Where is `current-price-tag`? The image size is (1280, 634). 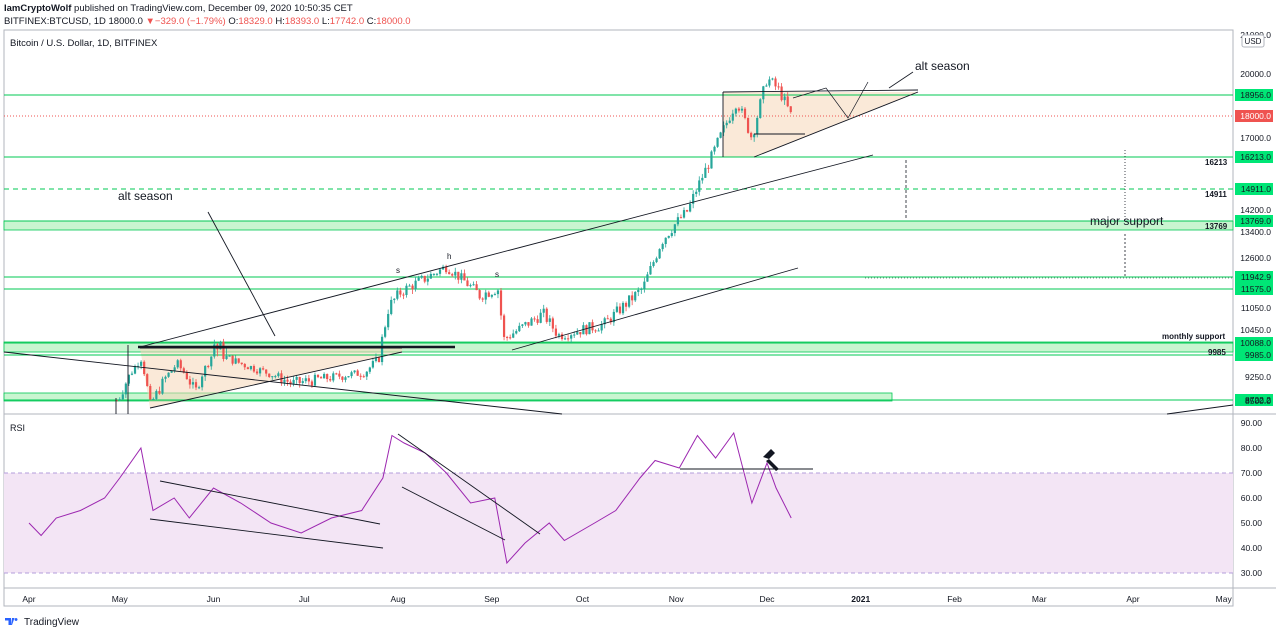
current-price-tag is located at coordinates (1254, 116).